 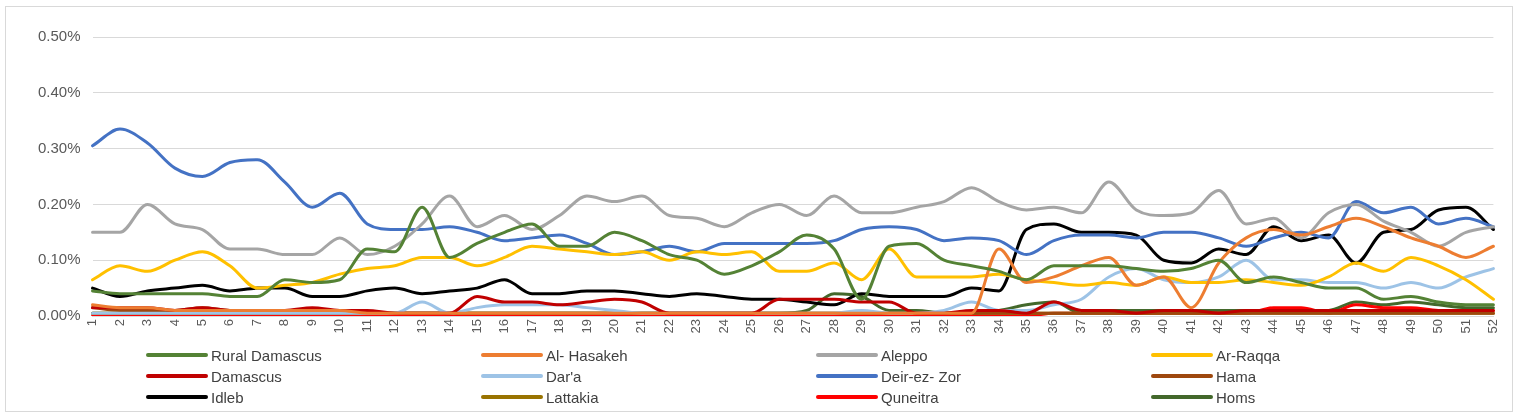 I want to click on x-tick-label: 47, so click(x=1355, y=326).